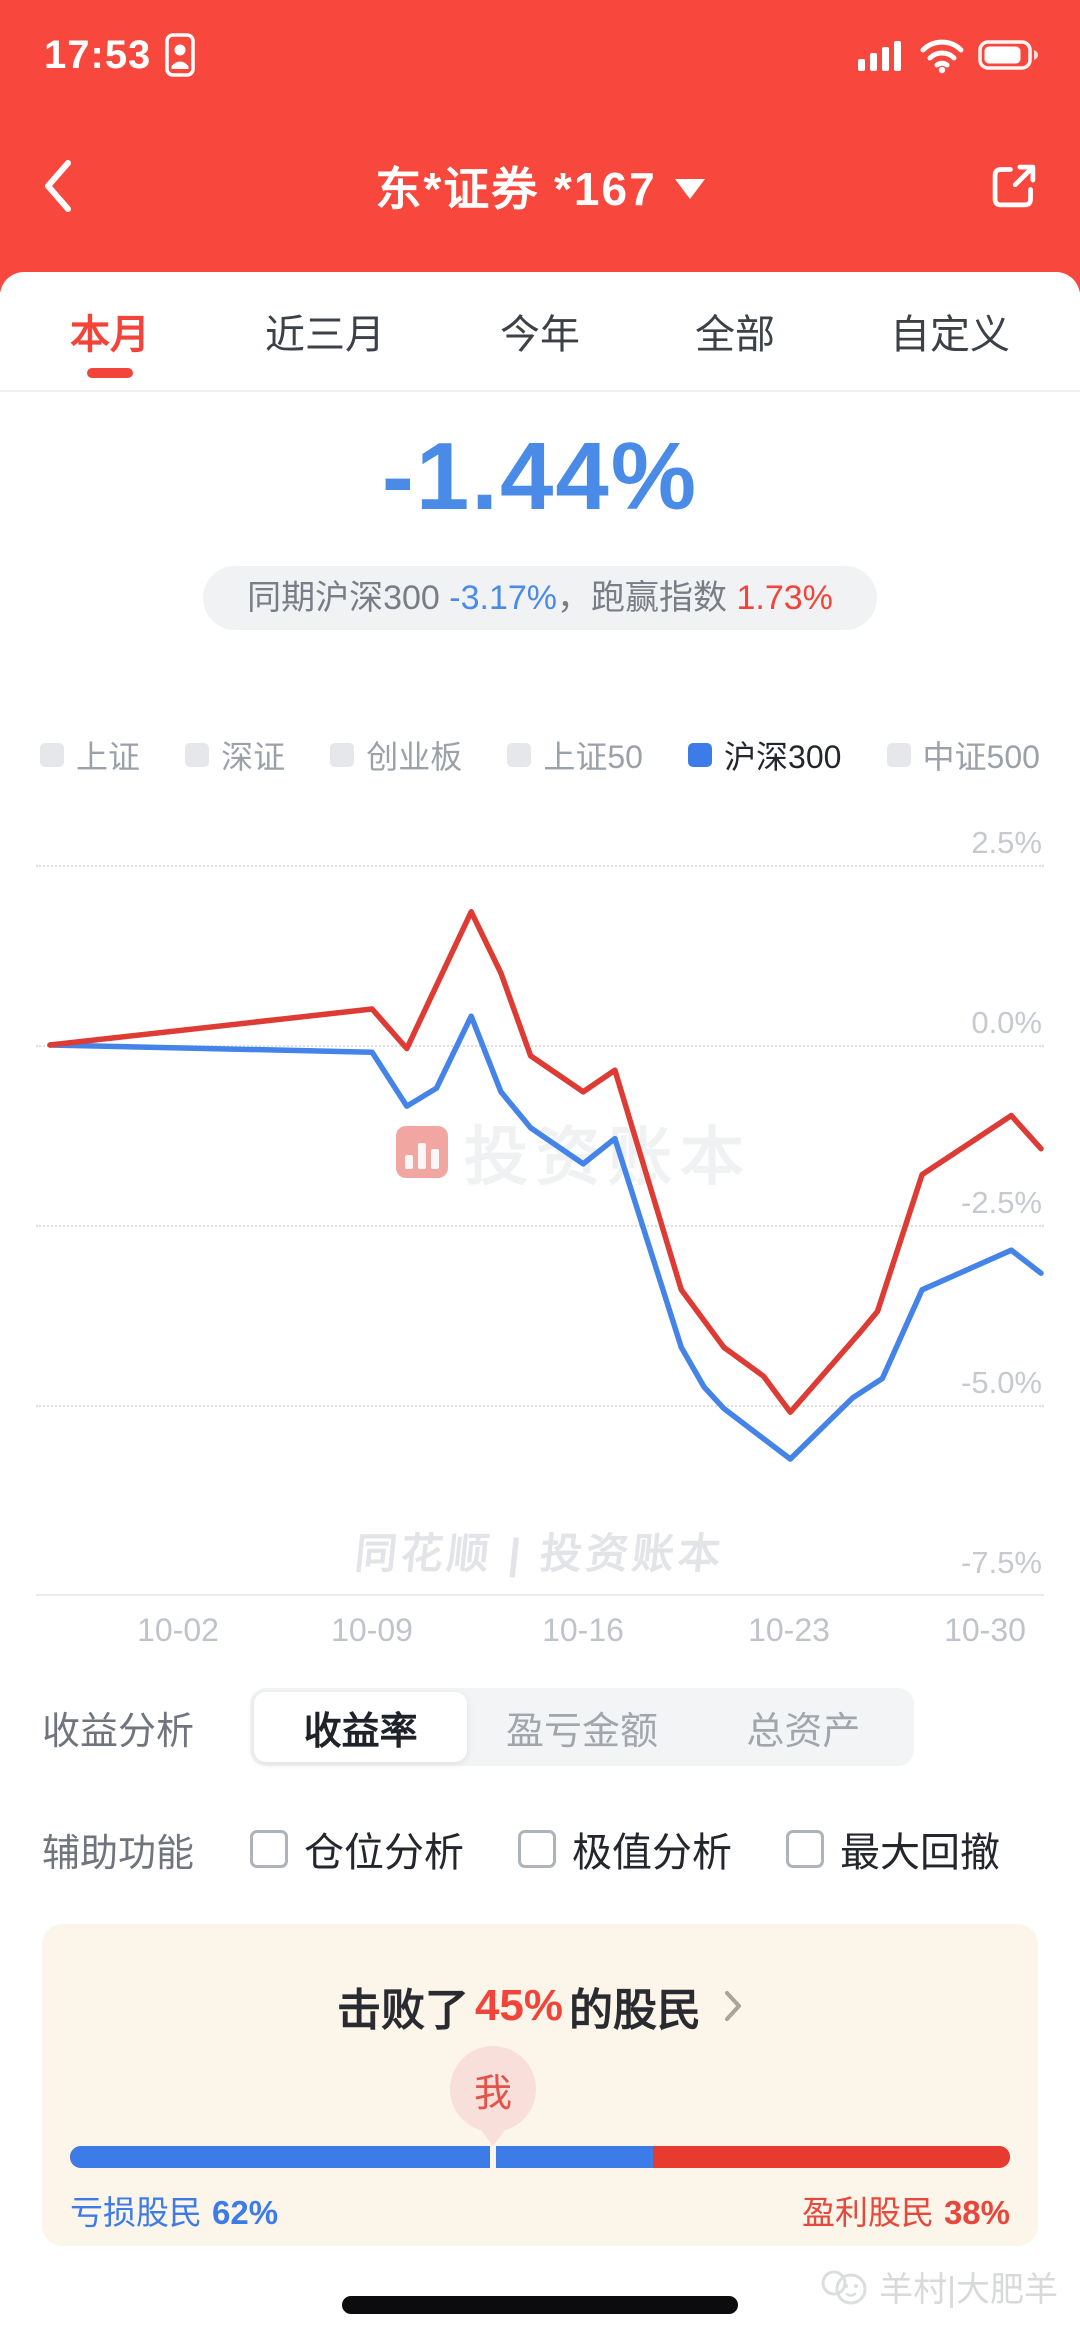 This screenshot has width=1080, height=2338. What do you see at coordinates (950, 335) in the screenshot?
I see `tab-label: 自定义` at bounding box center [950, 335].